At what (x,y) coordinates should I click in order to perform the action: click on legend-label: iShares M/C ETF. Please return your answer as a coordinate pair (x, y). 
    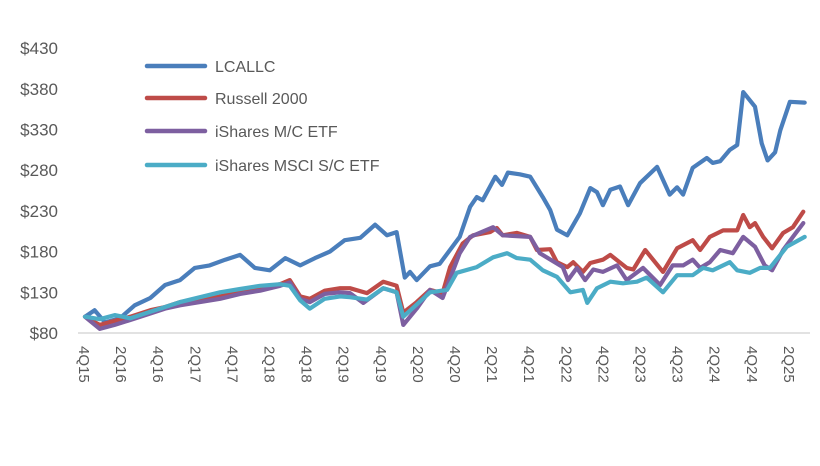
    Looking at the image, I should click on (276, 132).